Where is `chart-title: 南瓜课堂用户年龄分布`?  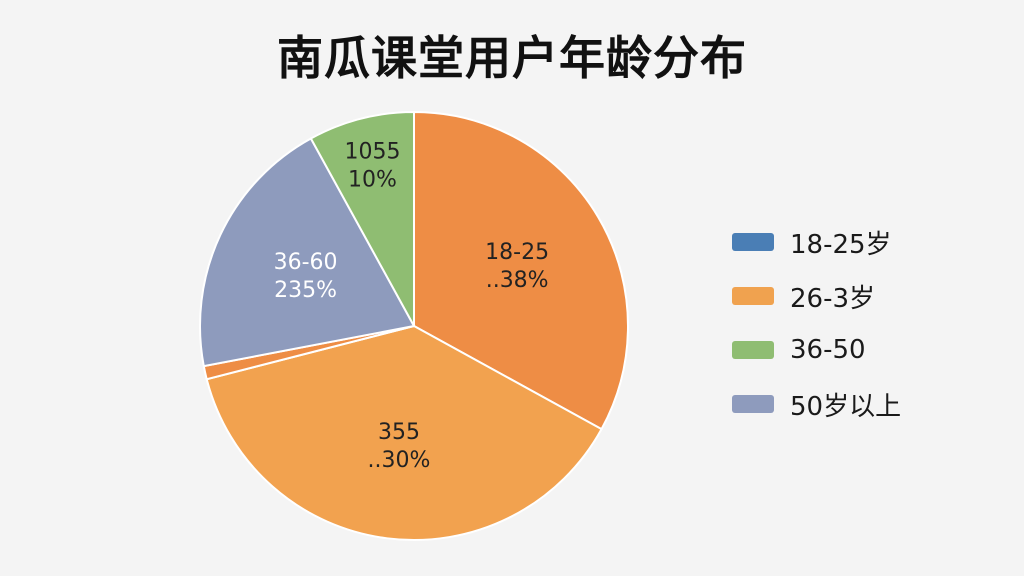 chart-title: 南瓜课堂用户年龄分布 is located at coordinates (512, 58).